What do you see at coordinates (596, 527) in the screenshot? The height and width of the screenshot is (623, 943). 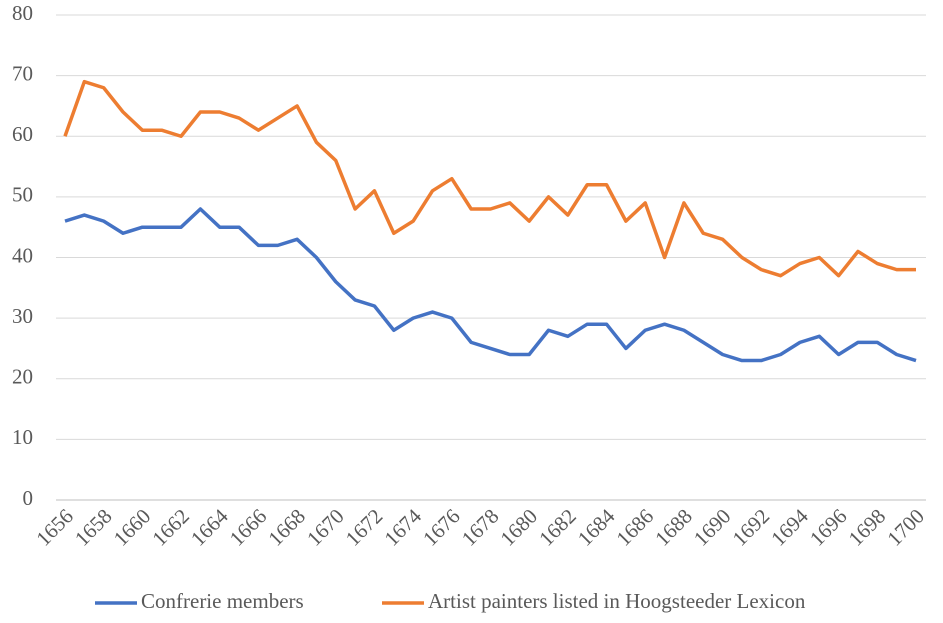 I see `x-tick-label: 1684` at bounding box center [596, 527].